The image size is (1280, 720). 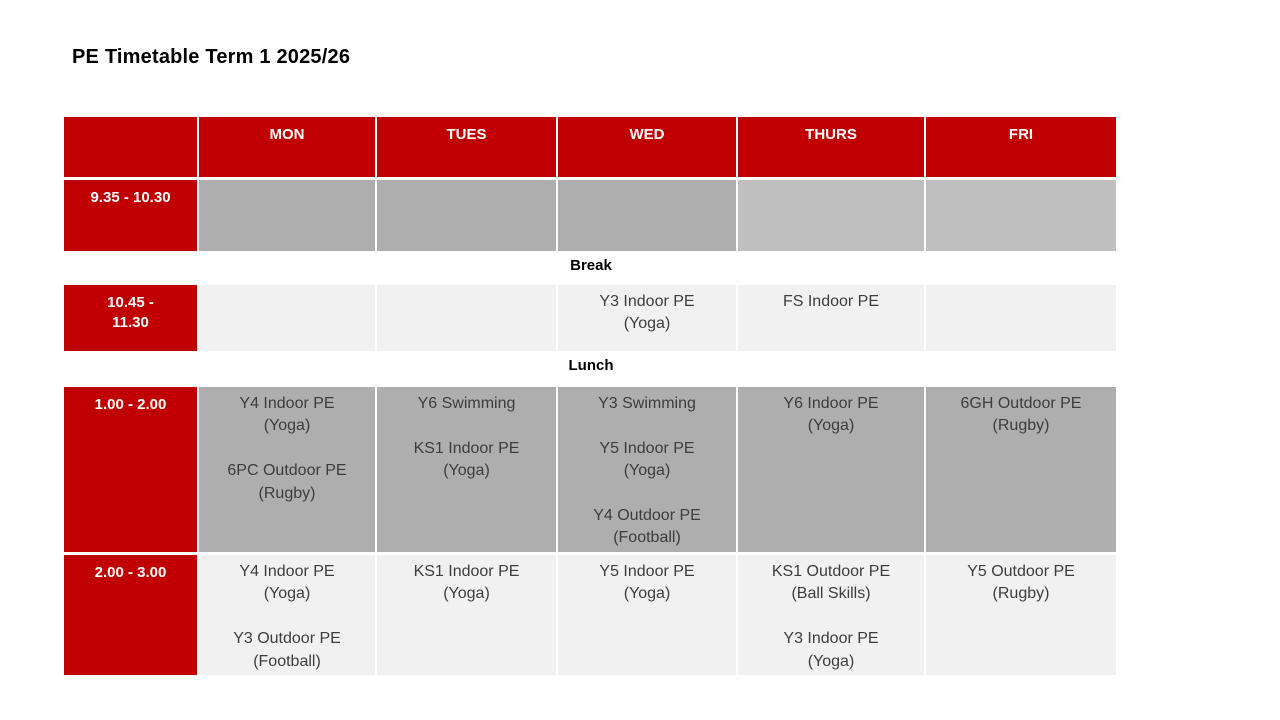 I want to click on cell-r4-fri: Y5 Outdoor PE (Rugby), so click(x=1021, y=615).